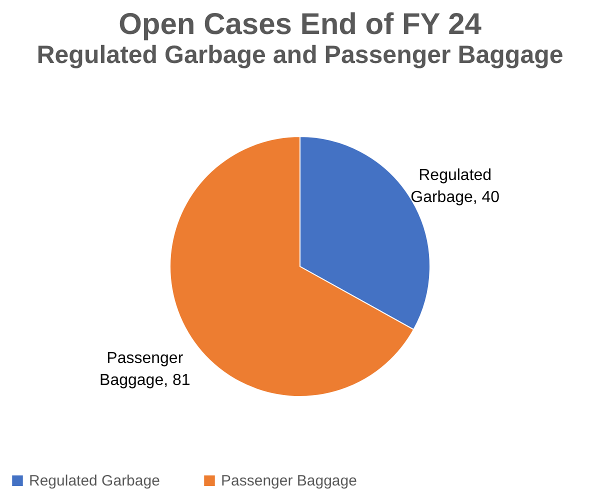 Image resolution: width=600 pixels, height=500 pixels. What do you see at coordinates (94, 481) in the screenshot?
I see `legend-label: Regulated Garbage` at bounding box center [94, 481].